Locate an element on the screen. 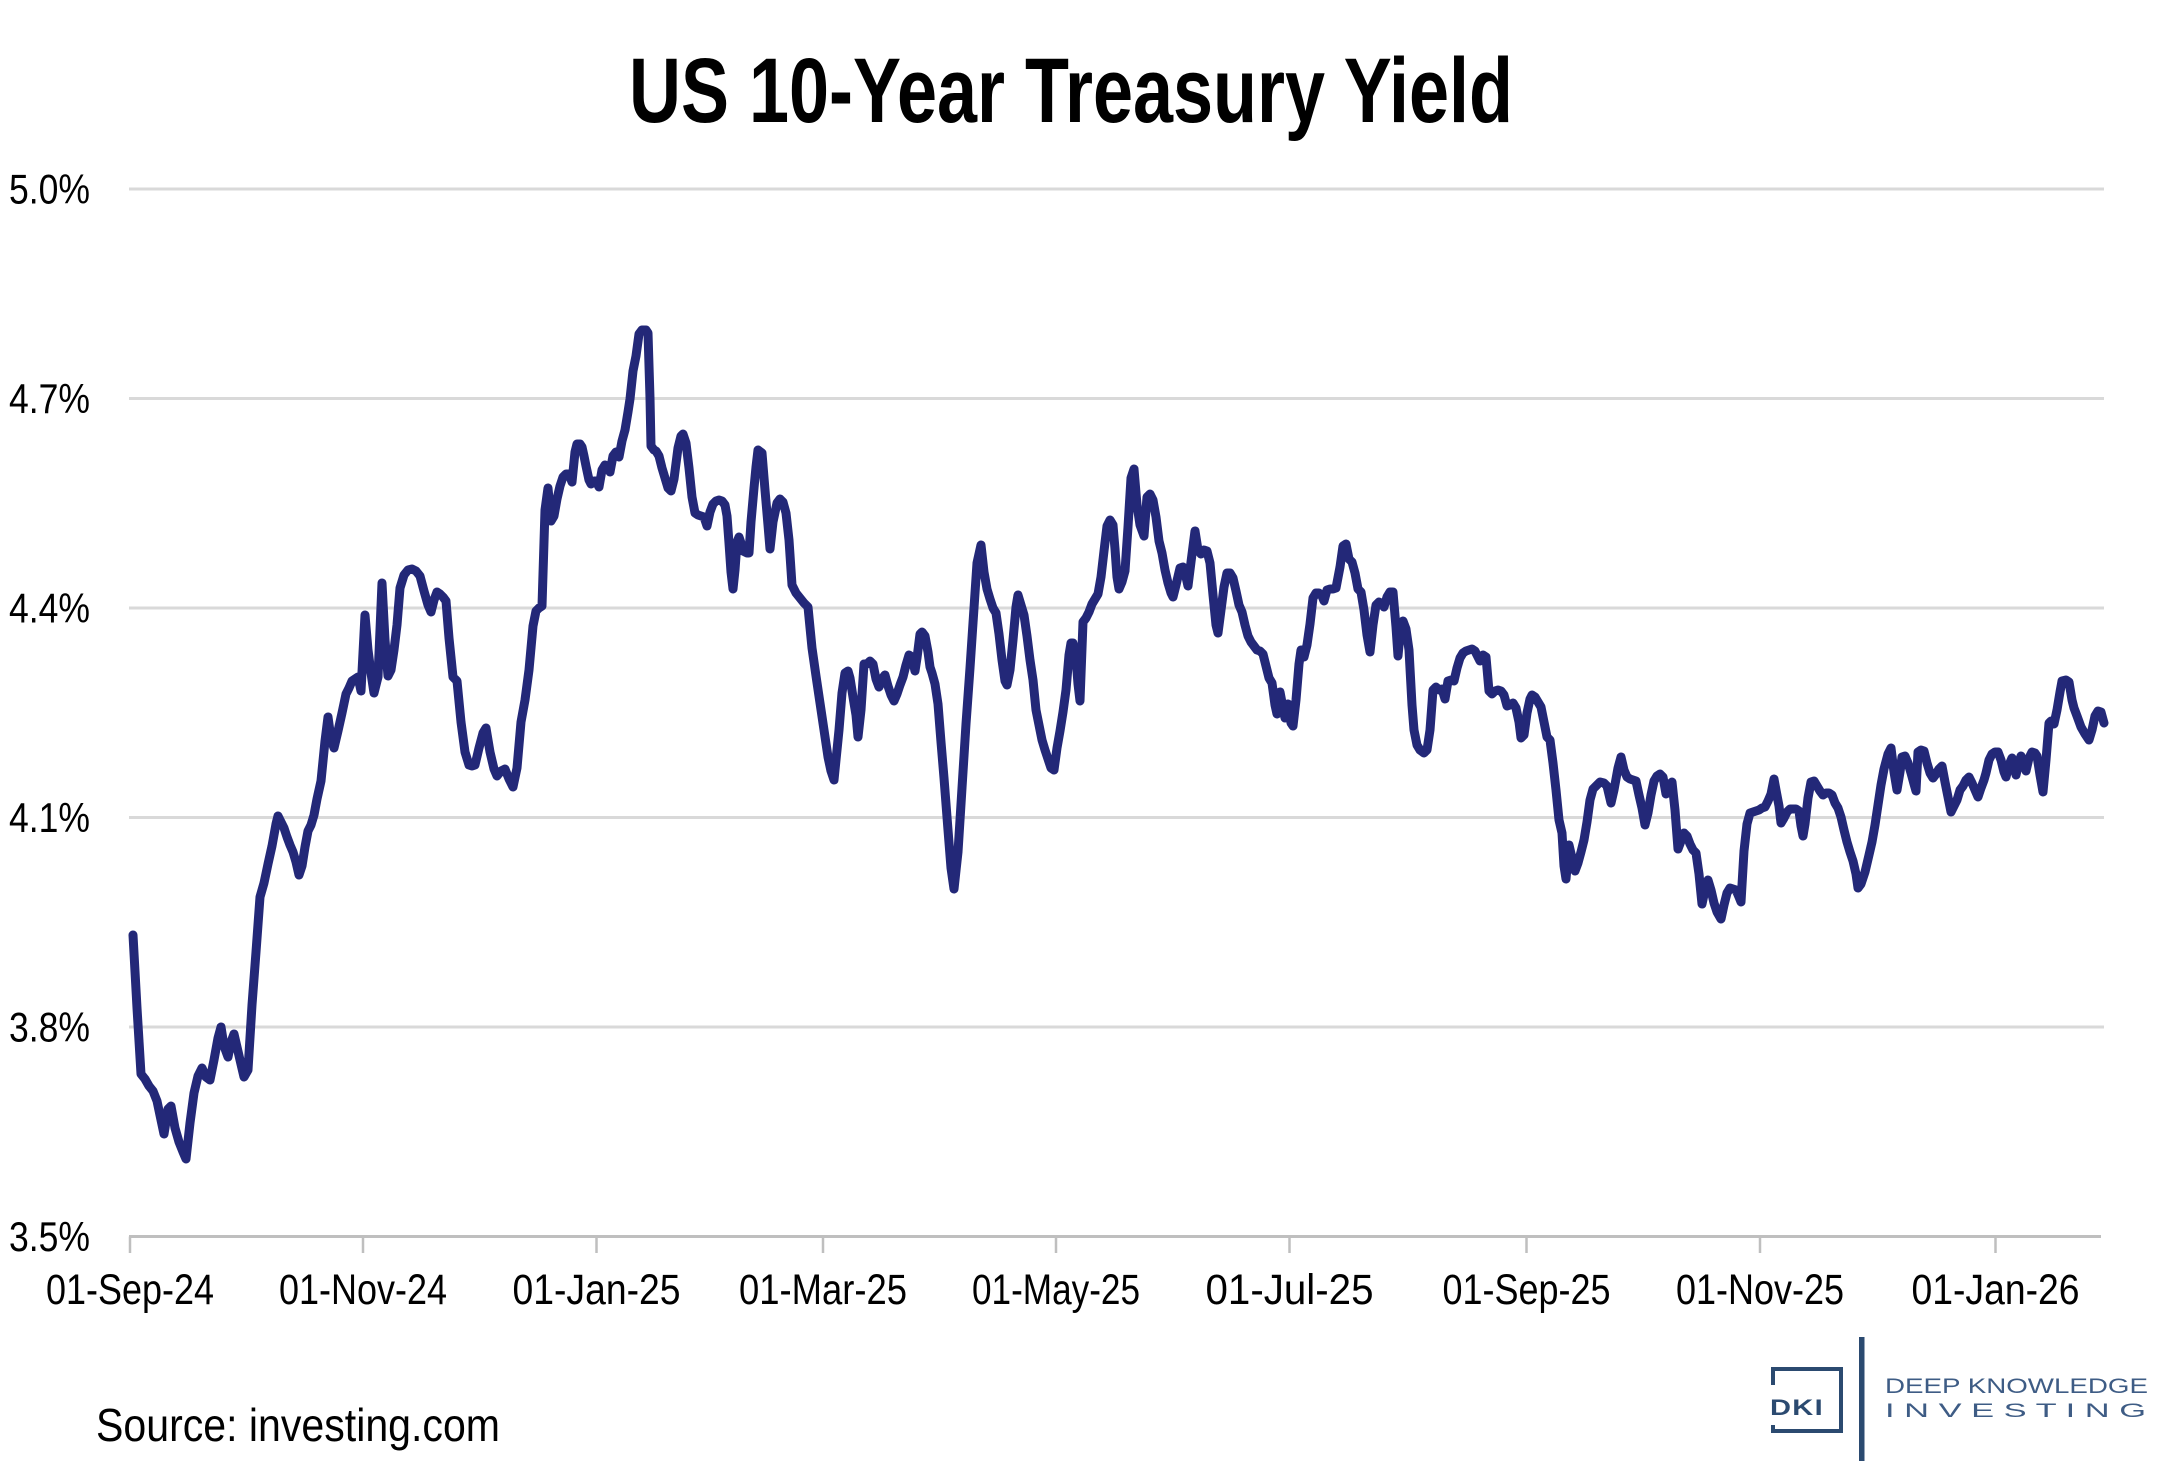 Image resolution: width=2160 pixels, height=1465 pixels. svg-text: I N V E S T I N G is located at coordinates (2015, 1411).